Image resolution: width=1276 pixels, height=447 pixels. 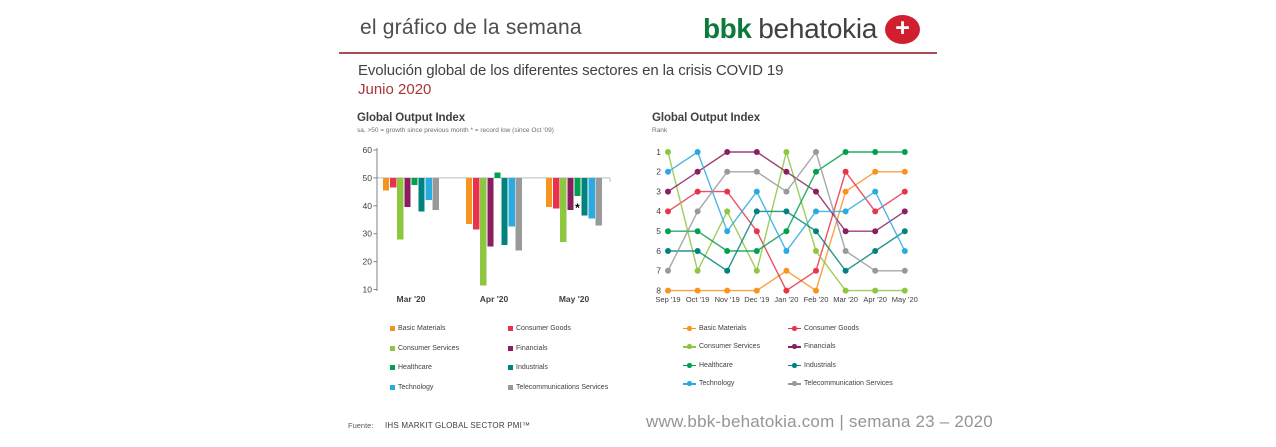 I want to click on healthcare-dot-icon, so click(x=689, y=365).